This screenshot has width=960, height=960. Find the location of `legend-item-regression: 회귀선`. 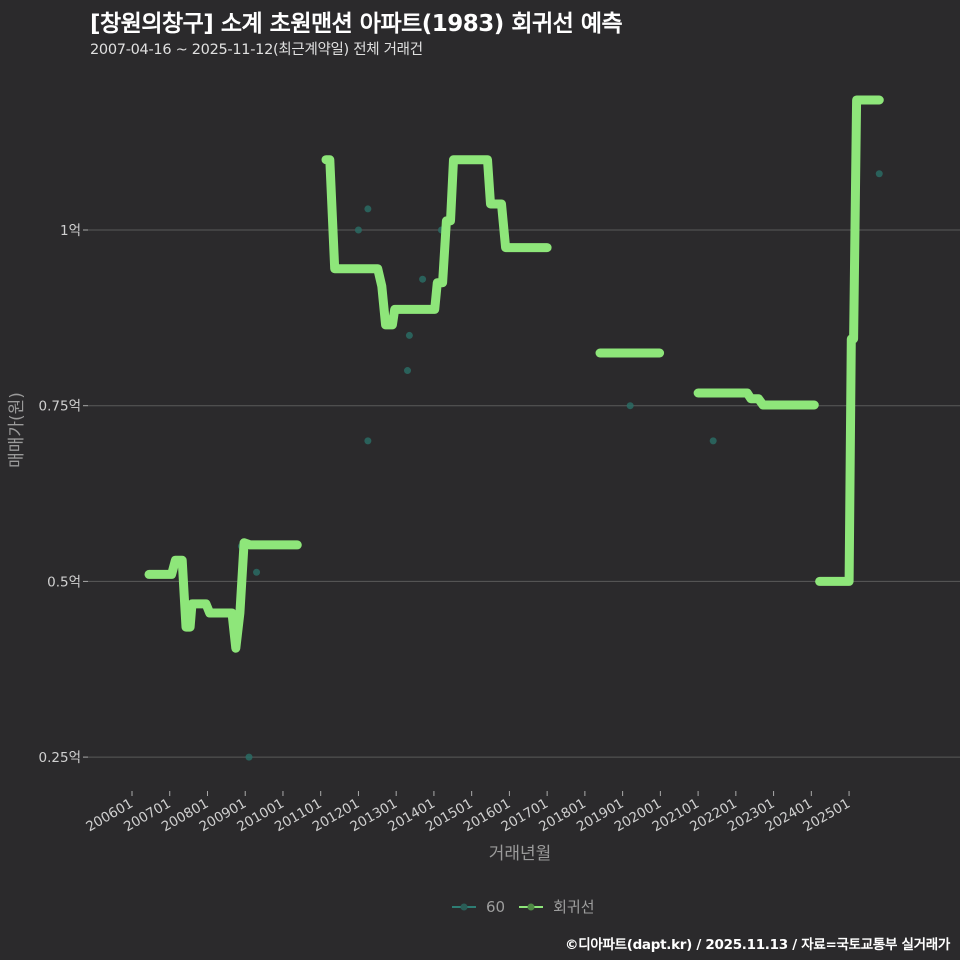

legend-item-regression: 회귀선 is located at coordinates (557, 906).